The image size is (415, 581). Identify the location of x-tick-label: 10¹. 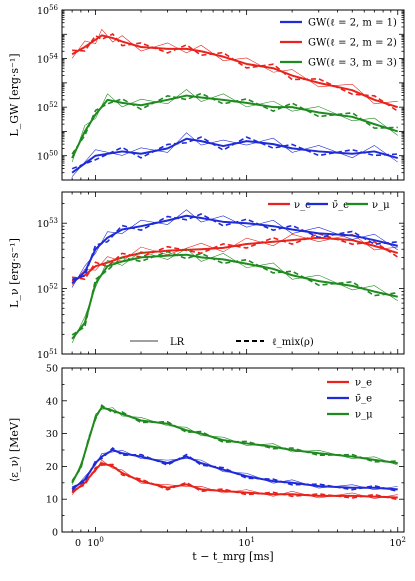
(246, 542).